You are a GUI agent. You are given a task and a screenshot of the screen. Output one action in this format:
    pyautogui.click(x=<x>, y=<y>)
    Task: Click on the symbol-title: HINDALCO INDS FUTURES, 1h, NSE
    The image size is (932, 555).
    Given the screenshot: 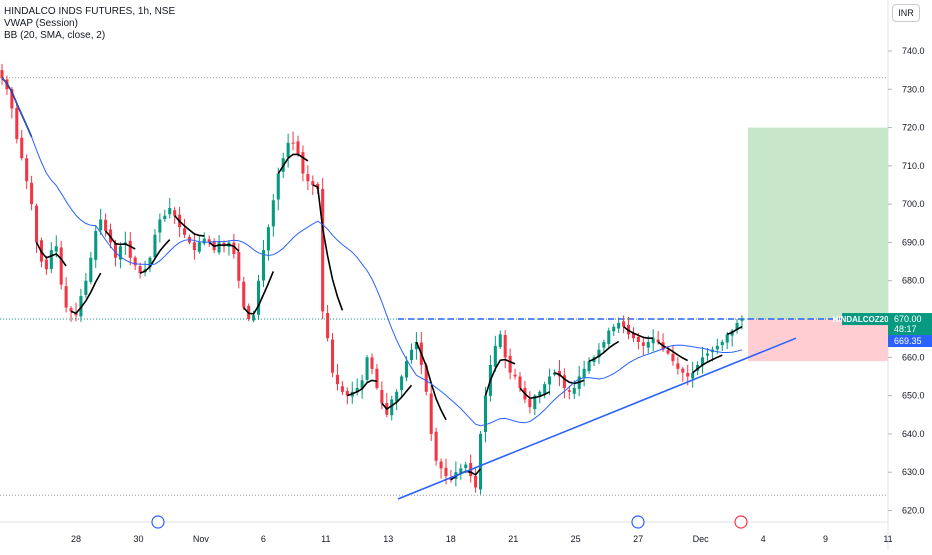 What is the action you would take?
    pyautogui.click(x=90, y=11)
    